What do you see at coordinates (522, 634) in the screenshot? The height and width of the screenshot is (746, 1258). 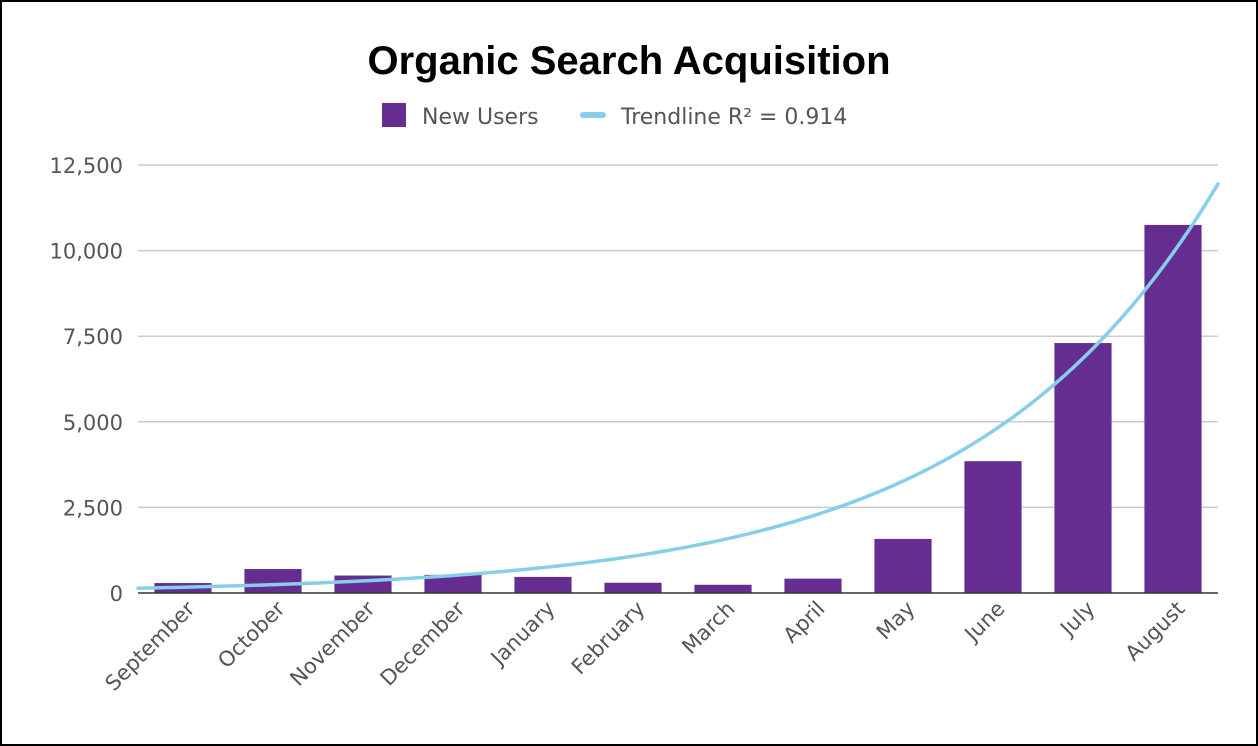 I see `x-tick-label: January` at bounding box center [522, 634].